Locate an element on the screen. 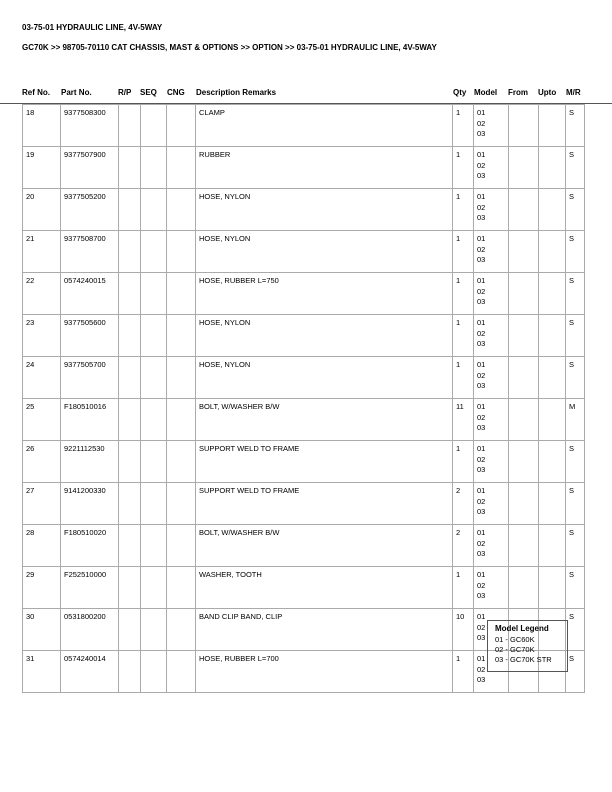 The width and height of the screenshot is (612, 792). column-header: Part No. is located at coordinates (76, 92).